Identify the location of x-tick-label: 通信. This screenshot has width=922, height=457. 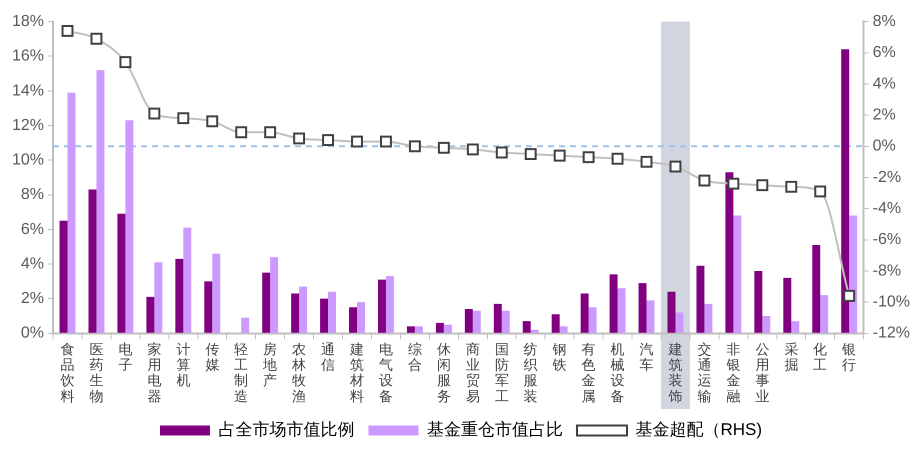
(328, 358).